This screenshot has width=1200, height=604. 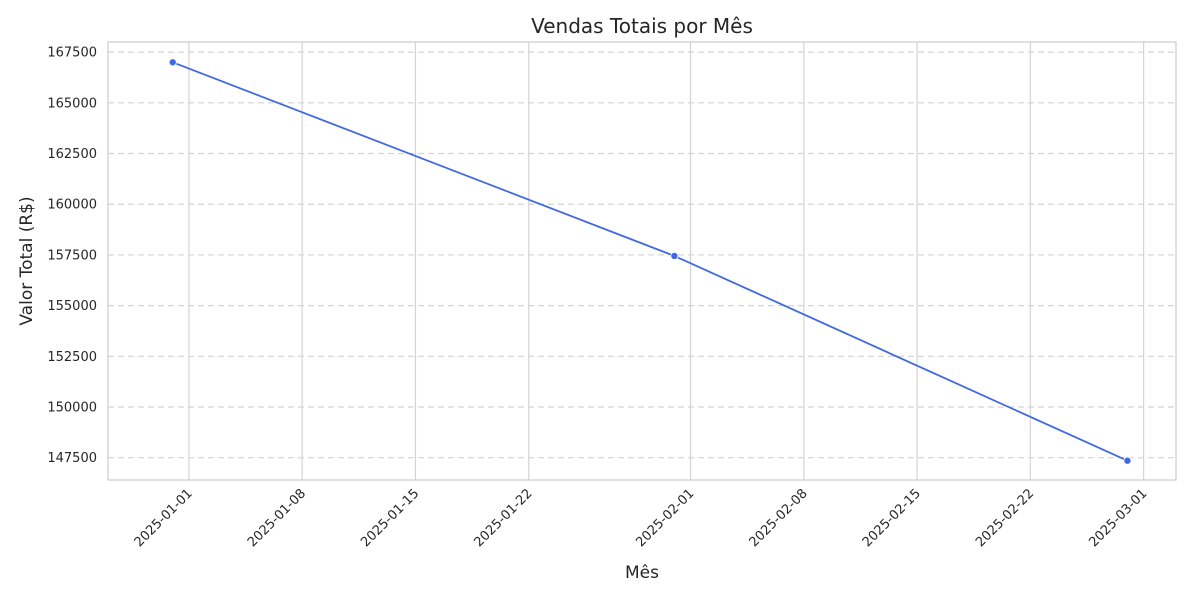 What do you see at coordinates (72, 53) in the screenshot?
I see `y-tick-label: 167500` at bounding box center [72, 53].